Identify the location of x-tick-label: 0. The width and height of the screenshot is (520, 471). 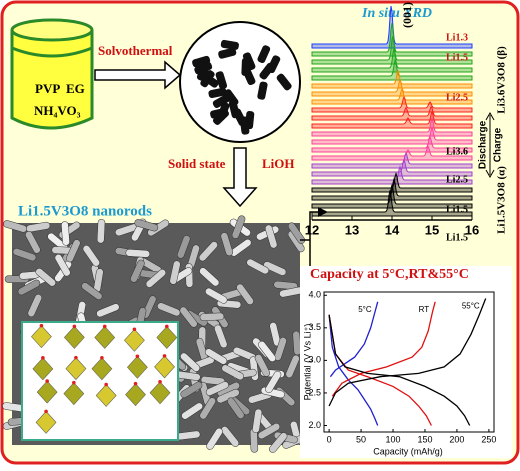
(329, 439).